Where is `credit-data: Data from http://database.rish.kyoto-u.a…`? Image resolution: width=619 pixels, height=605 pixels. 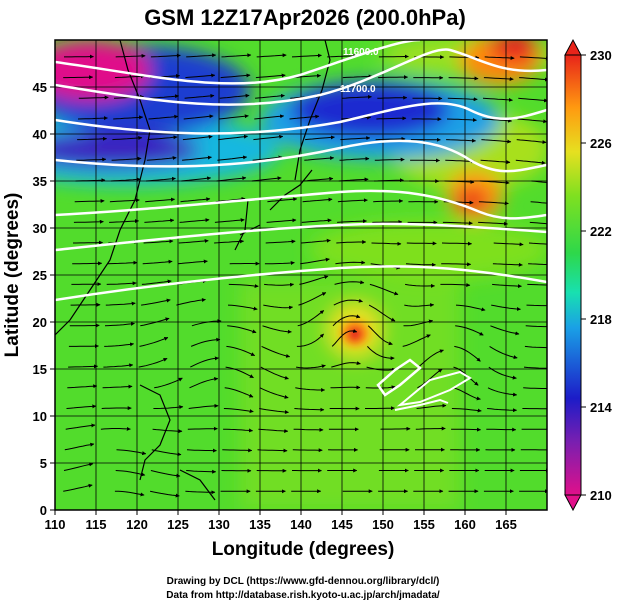 credit-data: Data from http://database.rish.kyoto-u.a… is located at coordinates (303, 595).